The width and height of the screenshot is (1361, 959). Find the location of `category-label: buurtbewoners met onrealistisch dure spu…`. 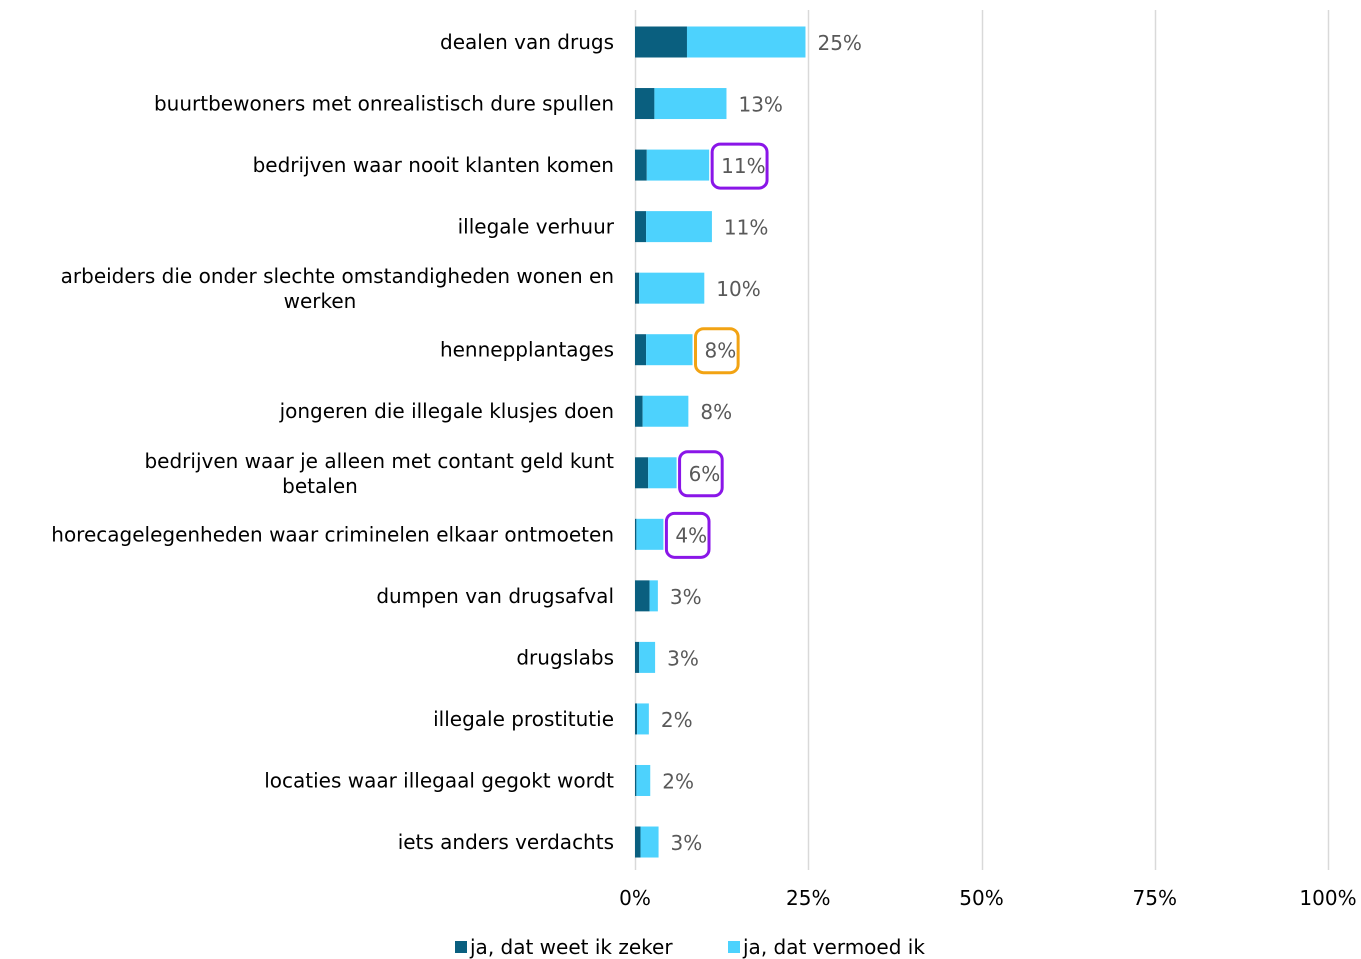

category-label: buurtbewoners met onrealistisch dure spu… is located at coordinates (384, 104).